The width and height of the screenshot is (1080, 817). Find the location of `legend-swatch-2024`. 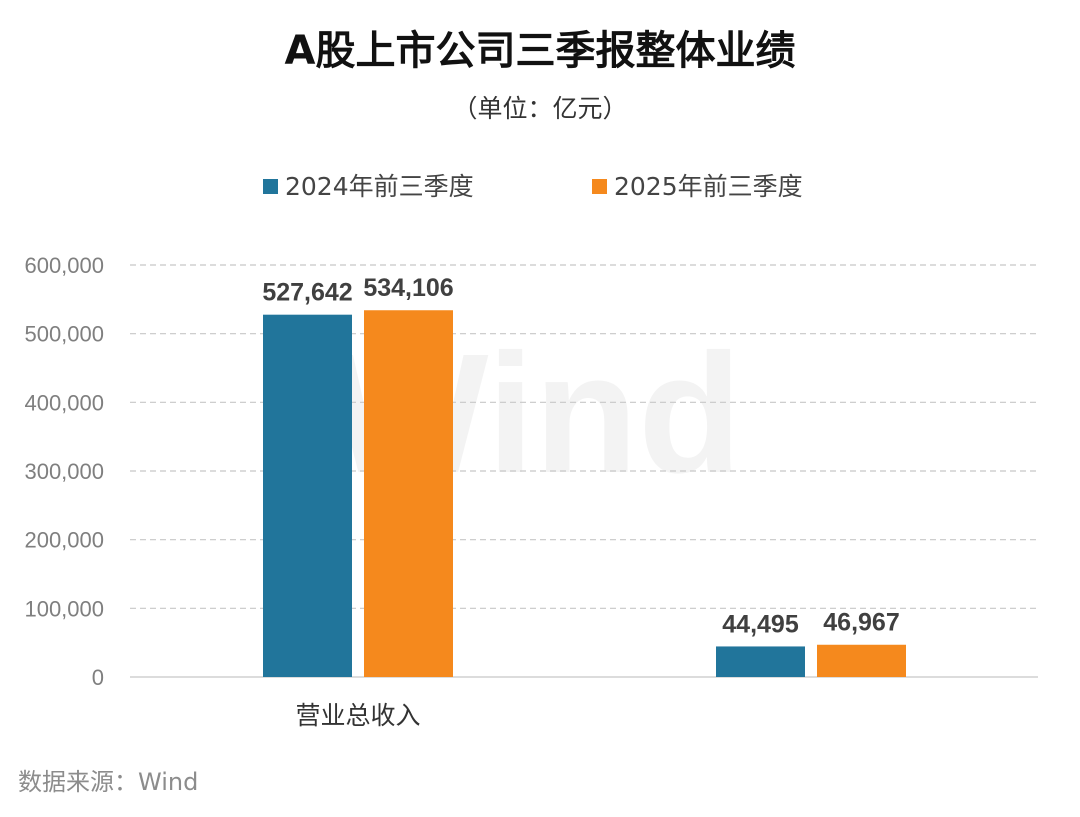

legend-swatch-2024 is located at coordinates (270, 186).